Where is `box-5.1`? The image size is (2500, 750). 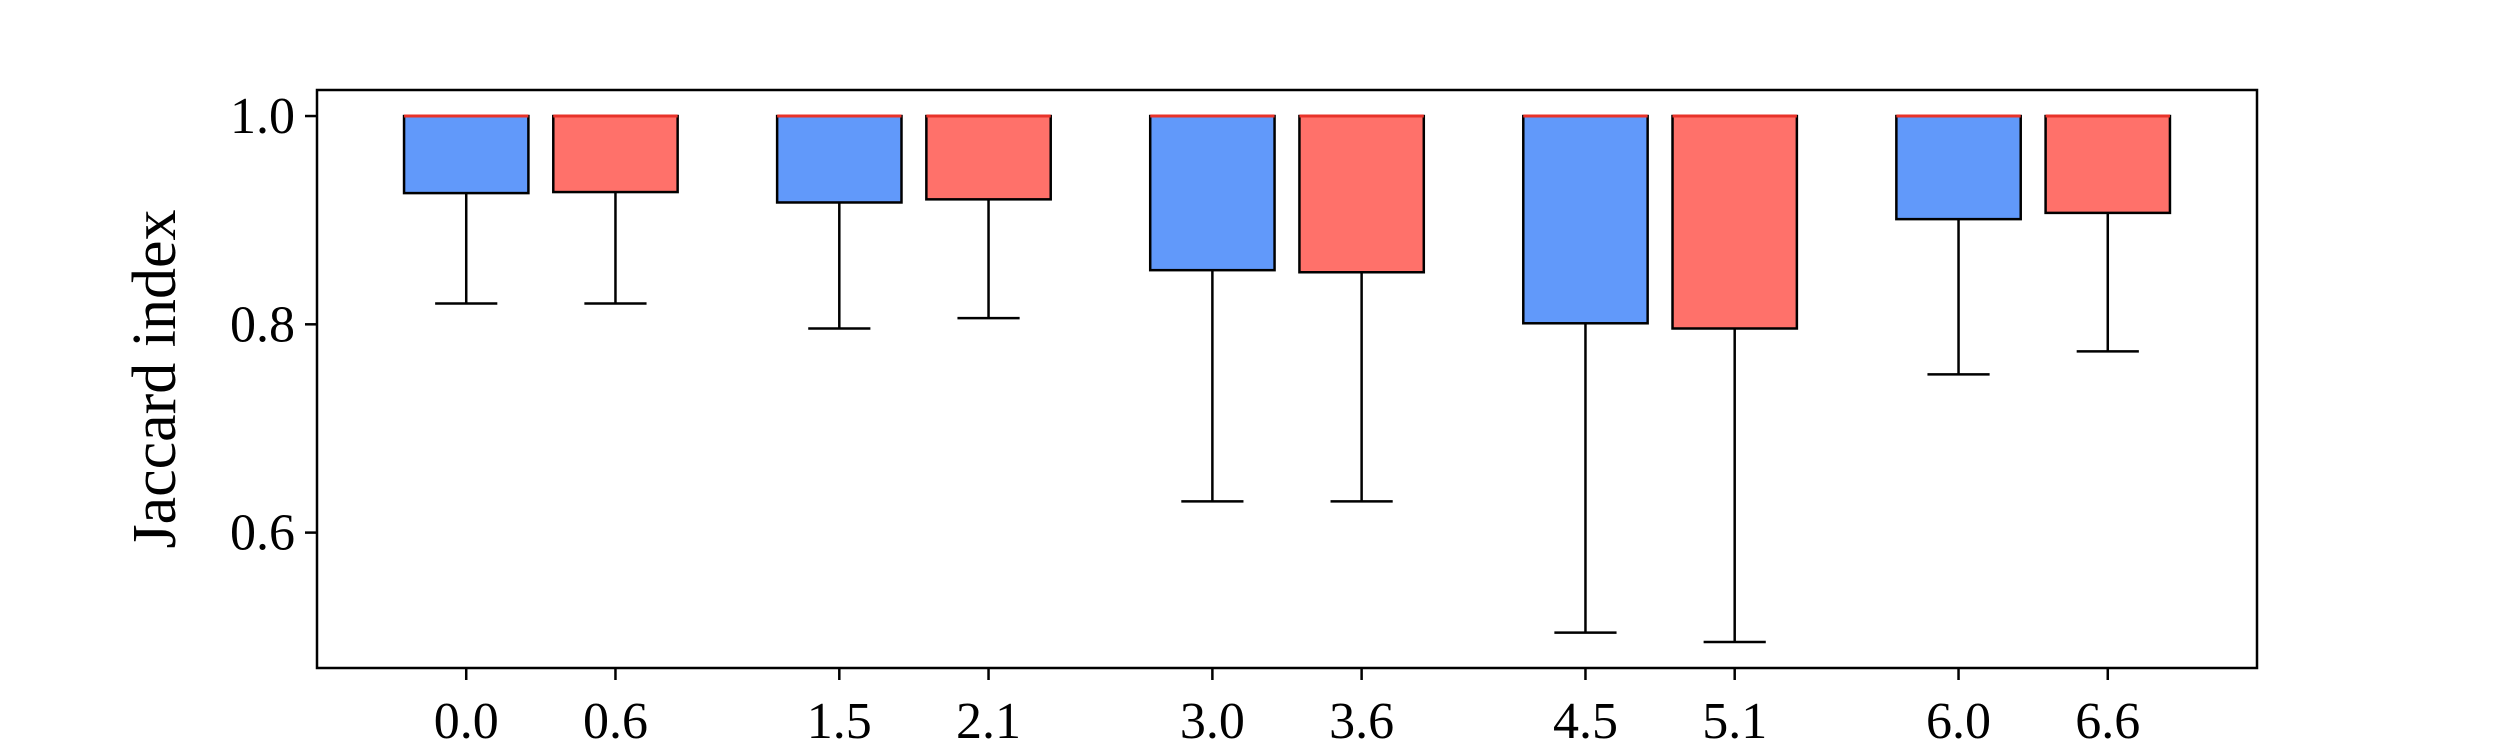 box-5.1 is located at coordinates (1735, 379).